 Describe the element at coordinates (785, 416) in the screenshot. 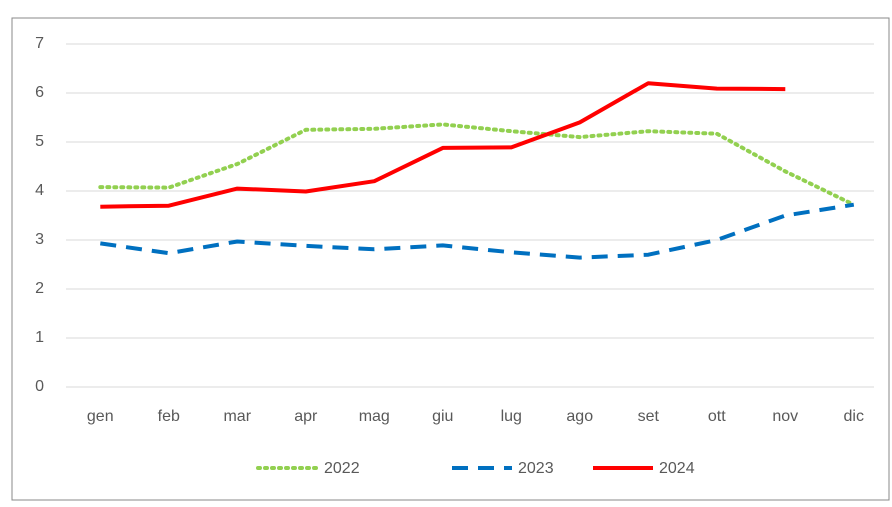

I see `x-tick-label: nov` at that location.